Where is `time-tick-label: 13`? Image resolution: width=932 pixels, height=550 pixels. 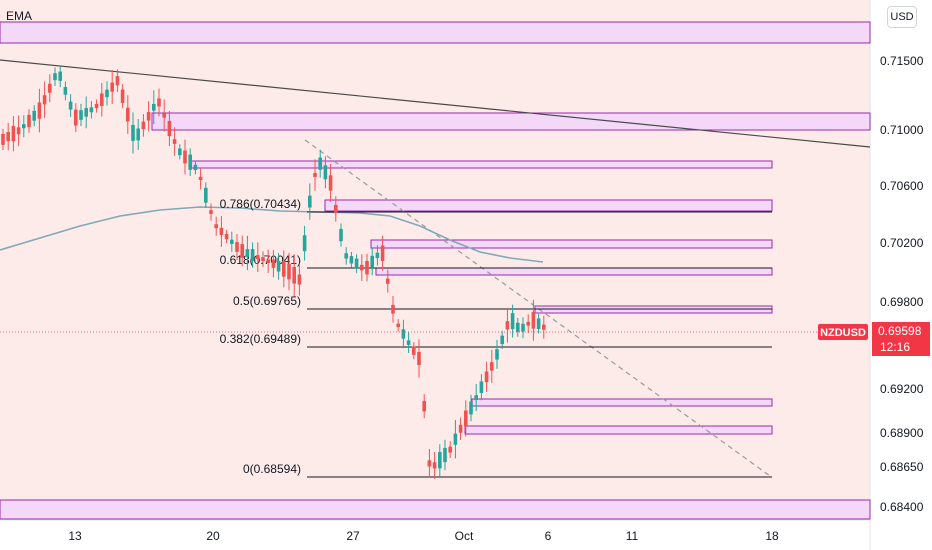 time-tick-label: 13 is located at coordinates (75, 536).